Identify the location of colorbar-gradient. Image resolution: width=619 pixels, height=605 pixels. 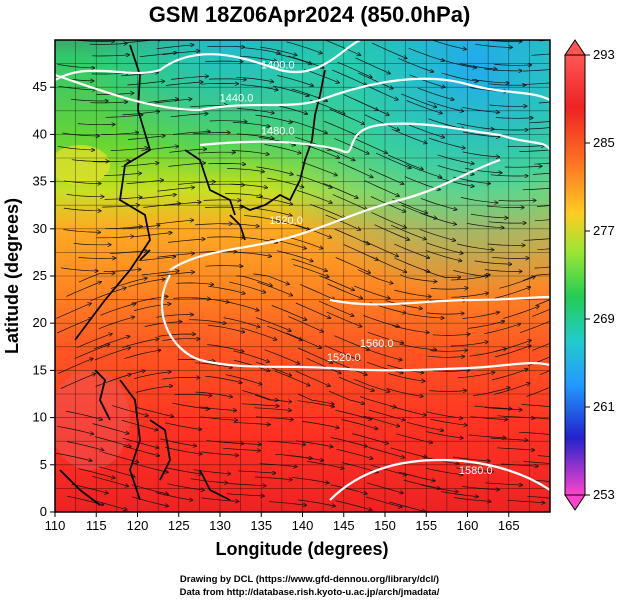
(575, 275).